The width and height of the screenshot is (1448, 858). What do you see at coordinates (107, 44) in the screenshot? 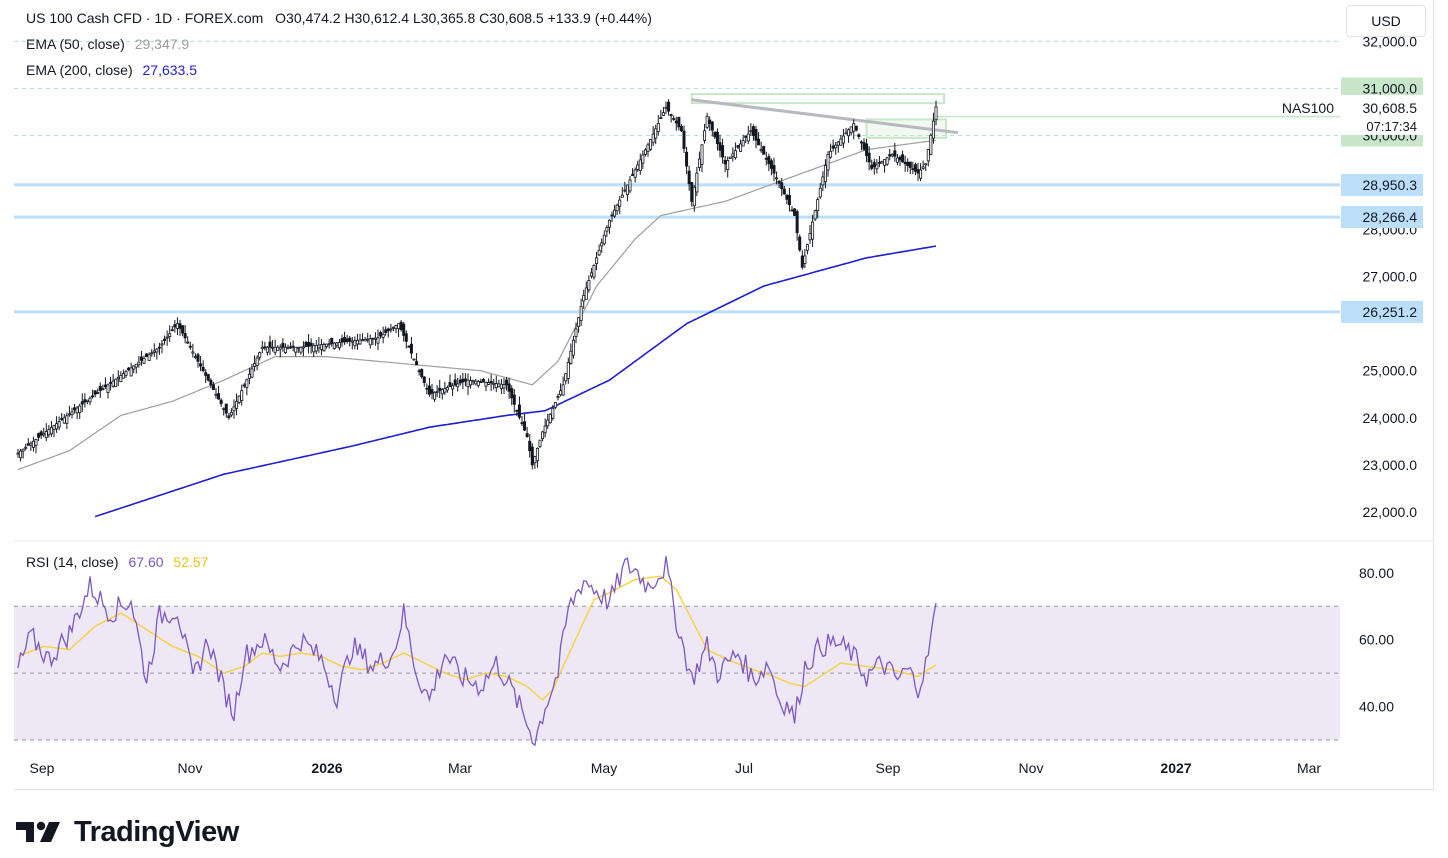
I see `ema50-legend: EMA (50, close) 29,347.9` at bounding box center [107, 44].